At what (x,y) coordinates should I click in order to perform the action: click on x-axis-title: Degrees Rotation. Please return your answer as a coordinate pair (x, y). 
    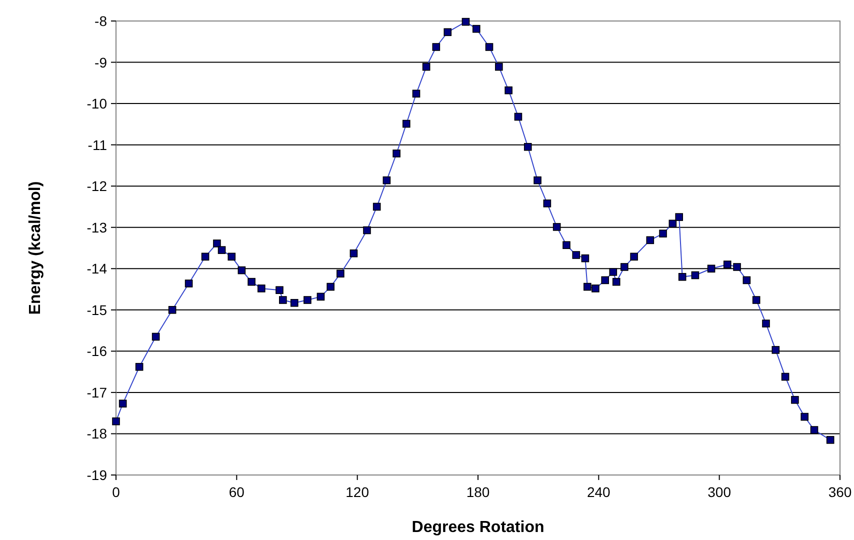
    Looking at the image, I should click on (478, 527).